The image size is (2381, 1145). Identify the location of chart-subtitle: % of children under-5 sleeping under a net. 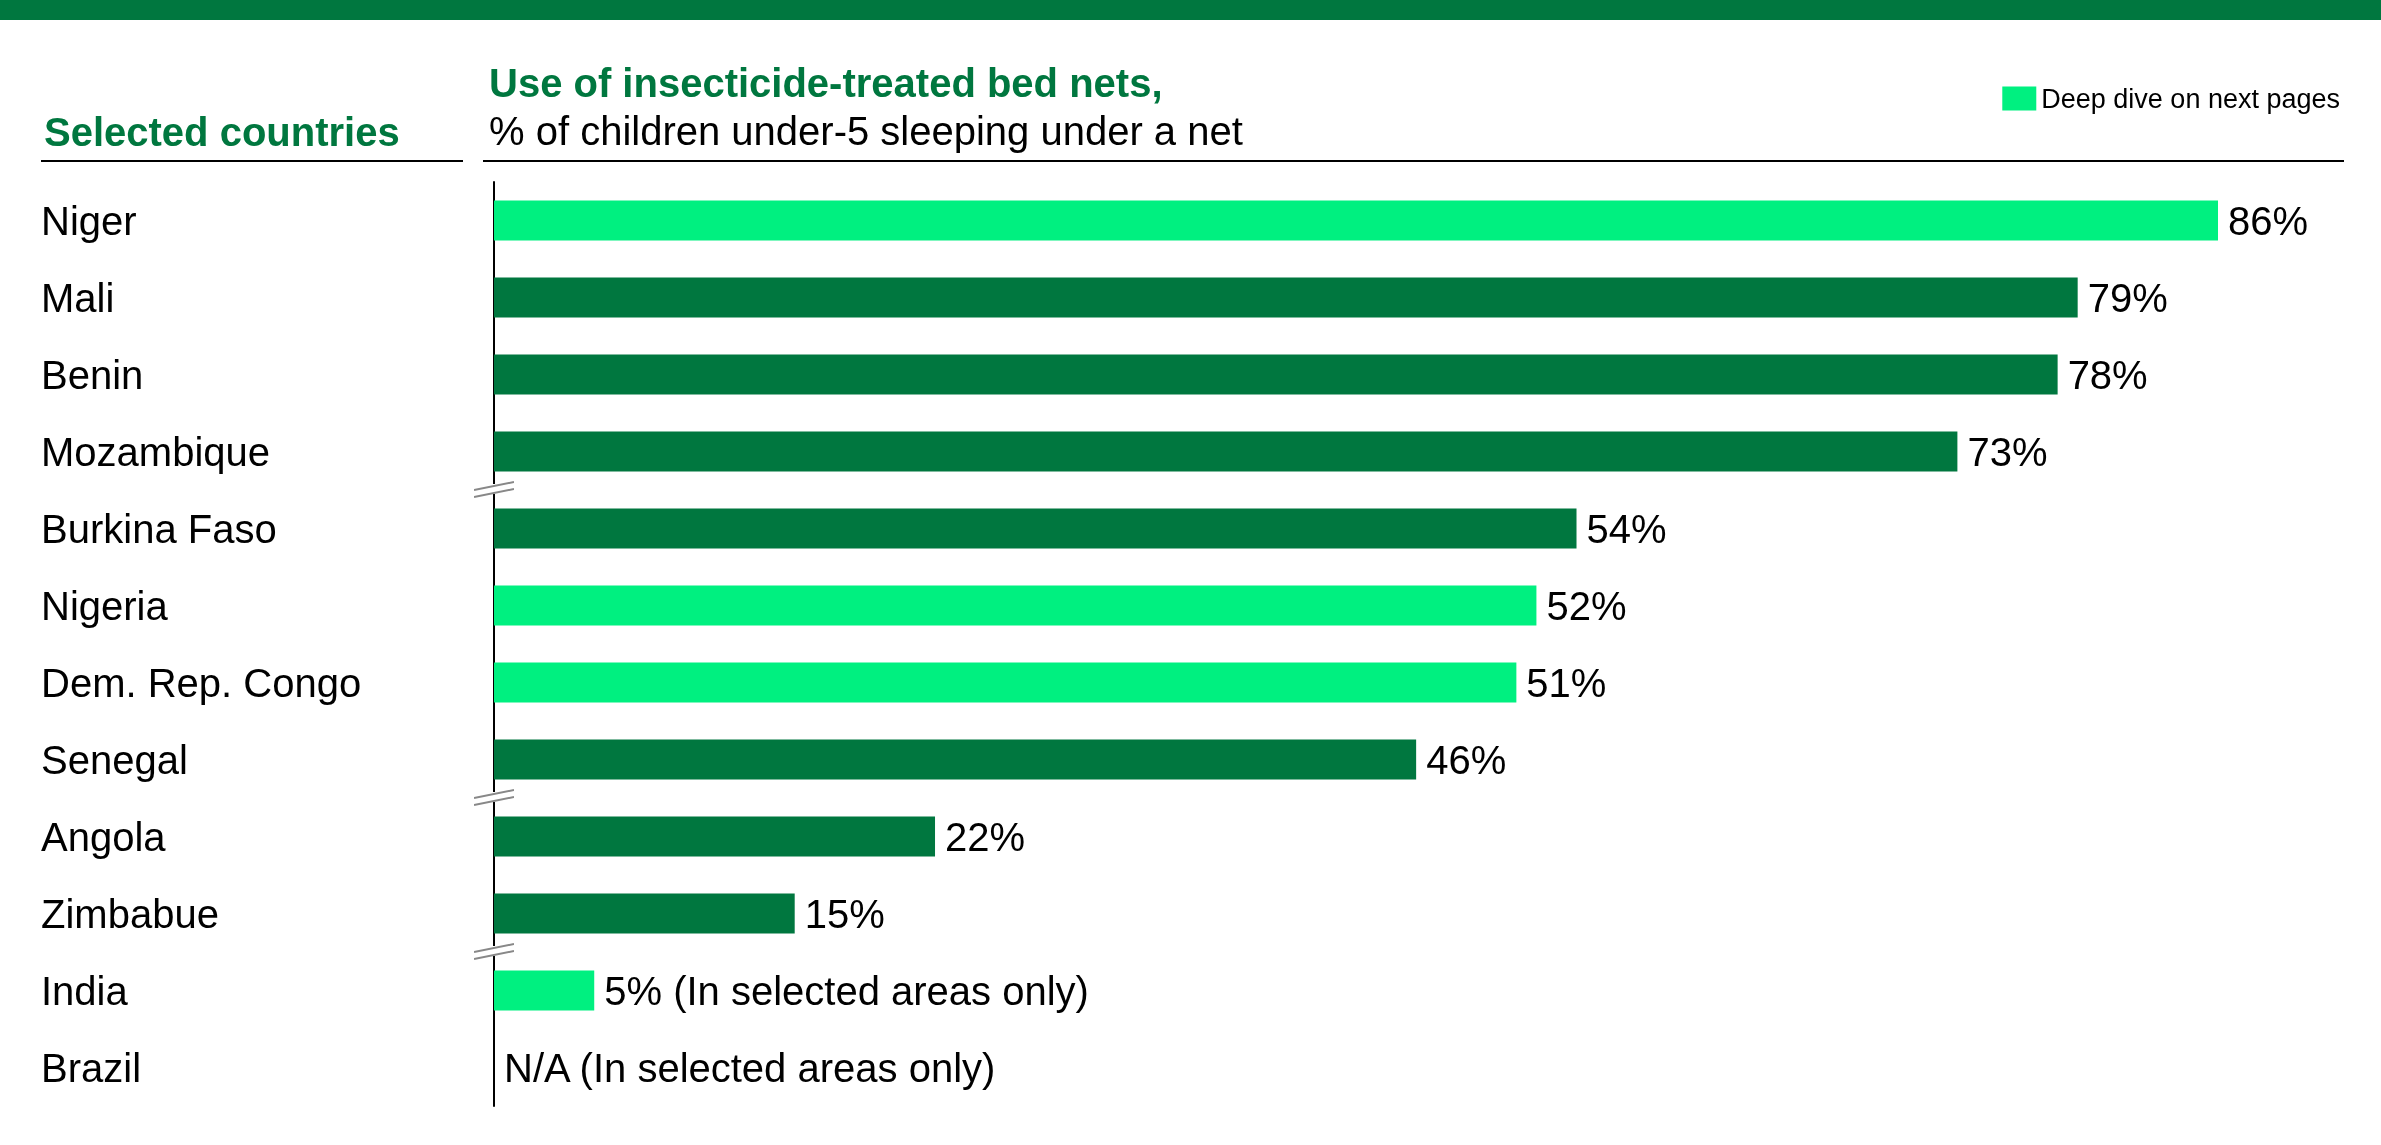
(866, 131).